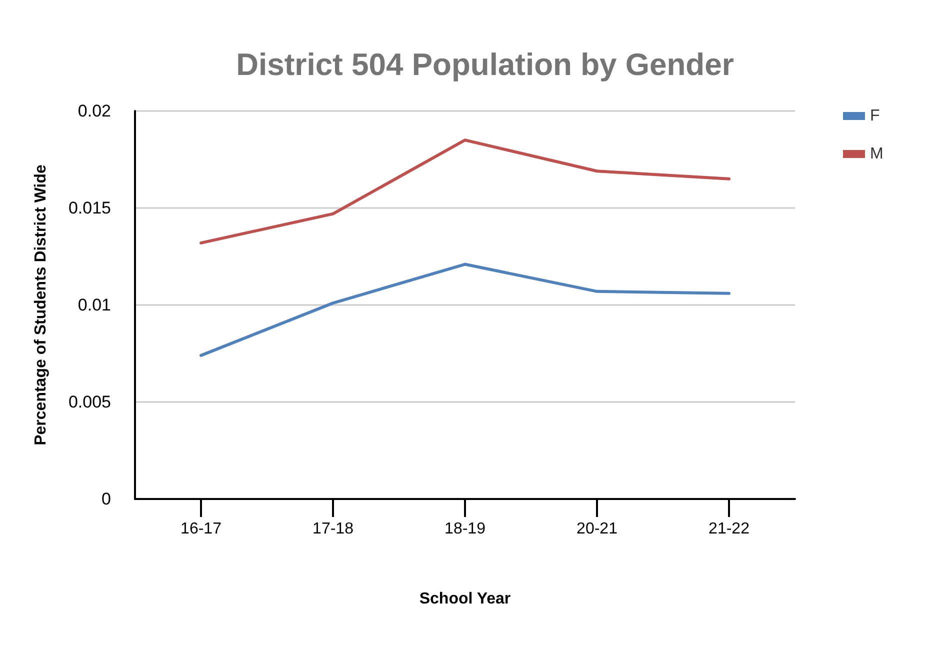 Image resolution: width=928 pixels, height=660 pixels. What do you see at coordinates (465, 529) in the screenshot?
I see `x-tick-label: 18-19` at bounding box center [465, 529].